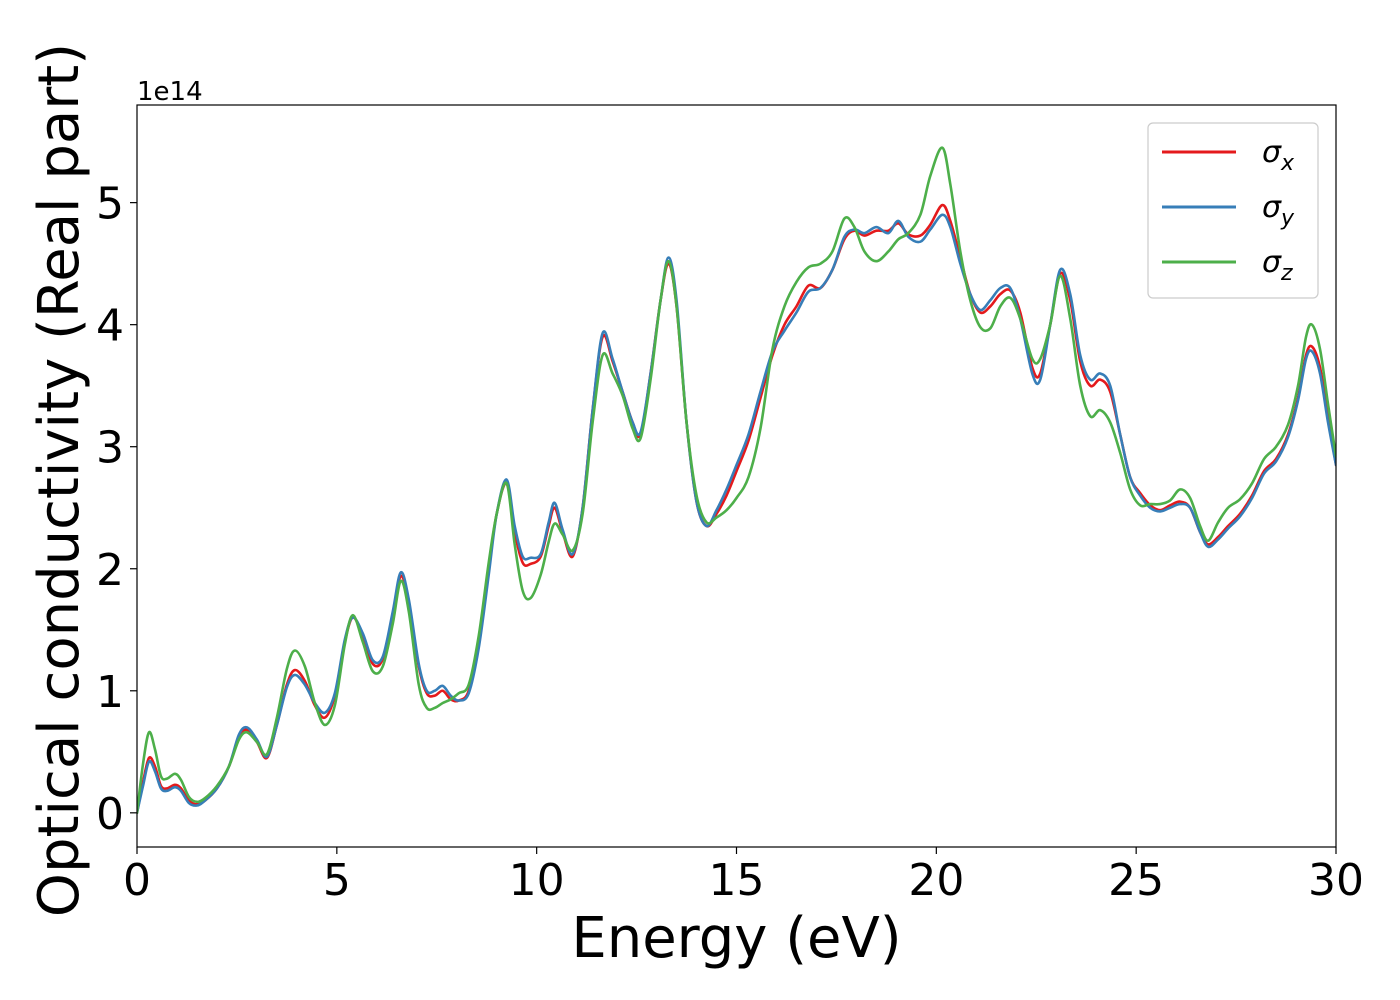 The width and height of the screenshot is (1400, 1000). What do you see at coordinates (1336, 880) in the screenshot?
I see `x-tick-label: 30` at bounding box center [1336, 880].